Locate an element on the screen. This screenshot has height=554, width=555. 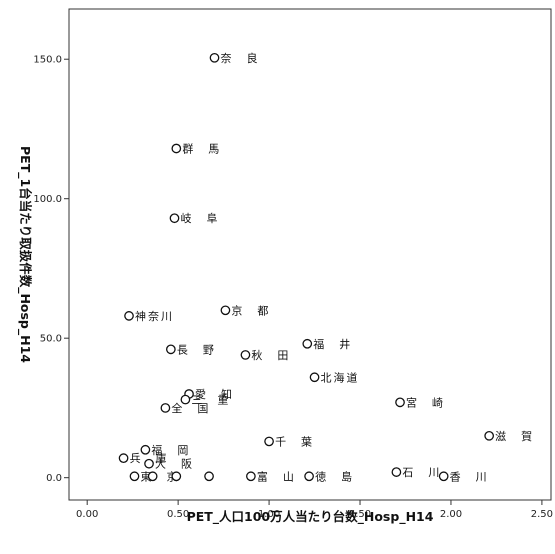
point-label: 滋 賀 is located at coordinates (514, 436).